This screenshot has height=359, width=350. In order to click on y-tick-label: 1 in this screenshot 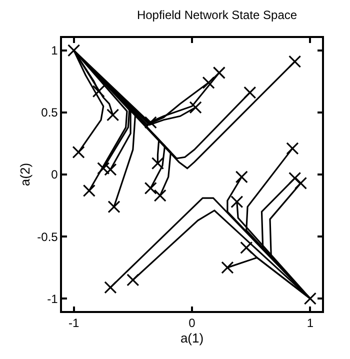, I will do `click(54, 51)`.